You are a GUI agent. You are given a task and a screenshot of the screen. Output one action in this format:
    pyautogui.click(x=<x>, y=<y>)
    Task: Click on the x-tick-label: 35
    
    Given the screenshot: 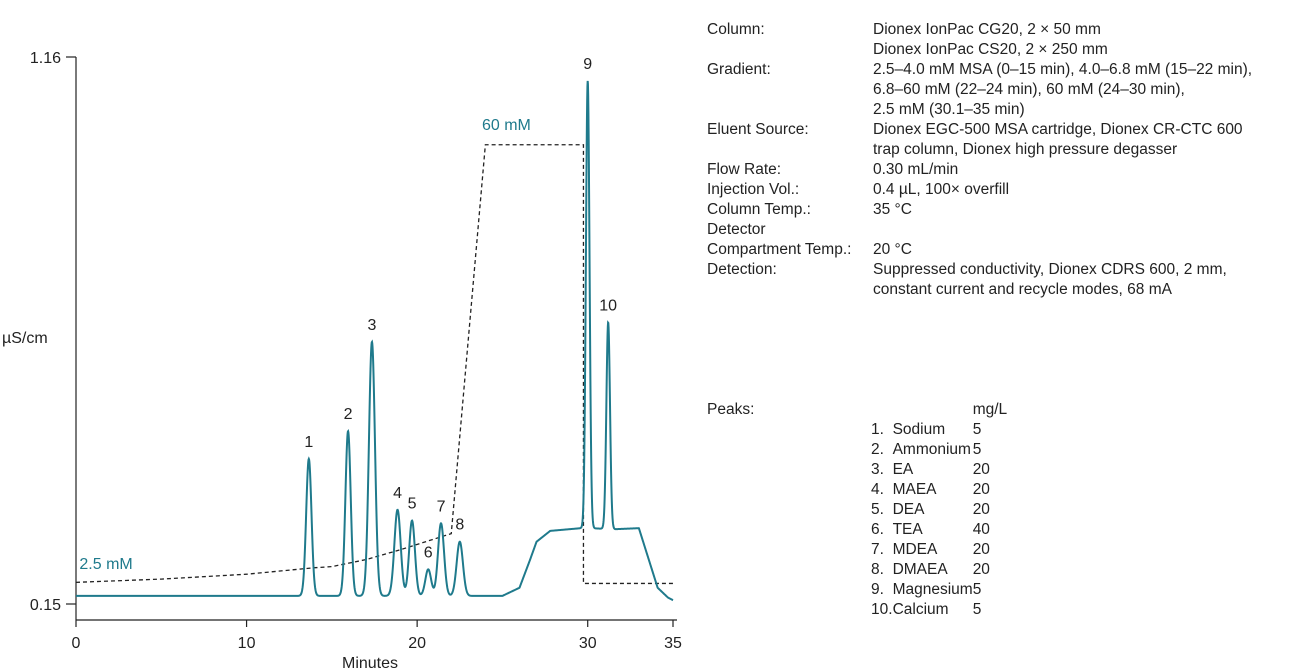 What is the action you would take?
    pyautogui.click(x=673, y=643)
    